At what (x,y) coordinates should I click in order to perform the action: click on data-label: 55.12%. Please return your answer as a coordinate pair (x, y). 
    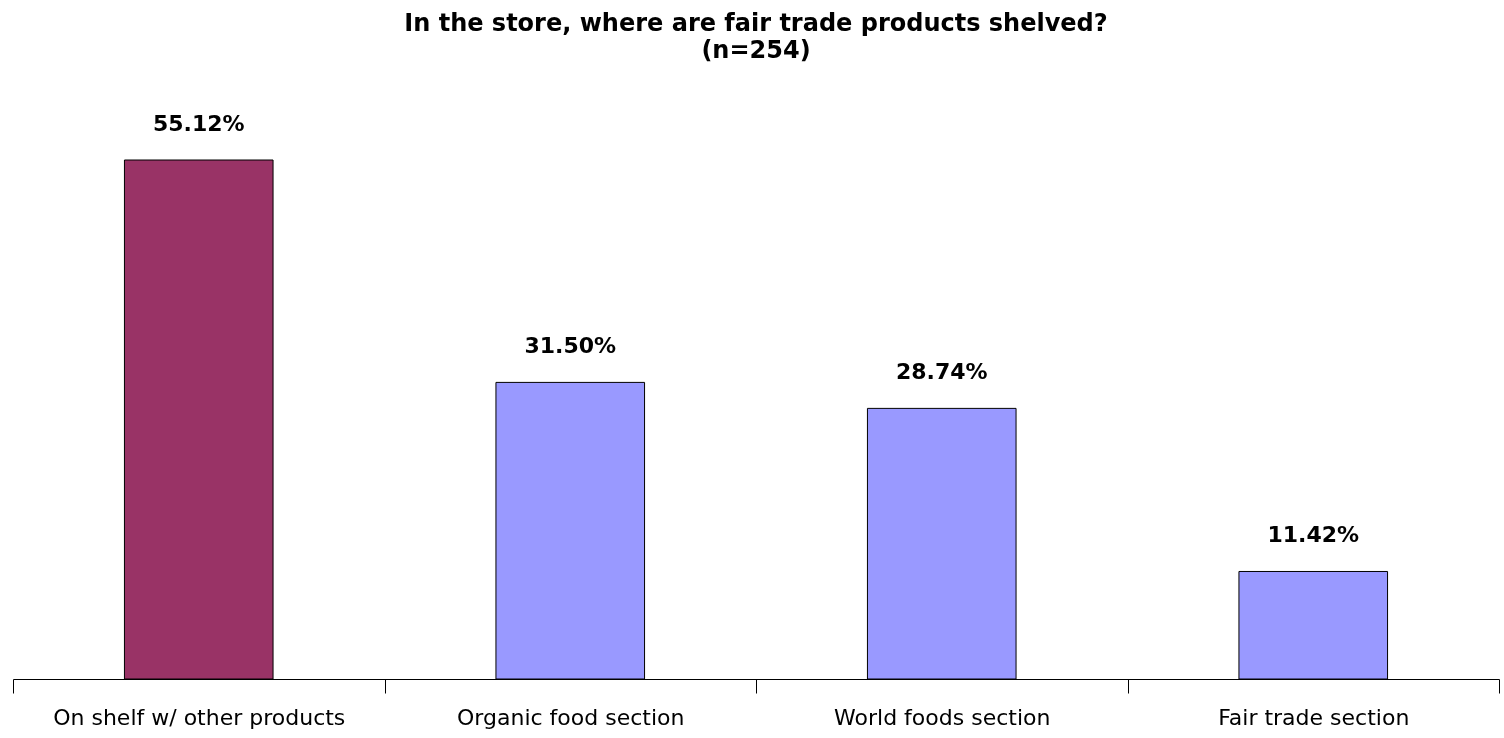
    Looking at the image, I should click on (198, 123).